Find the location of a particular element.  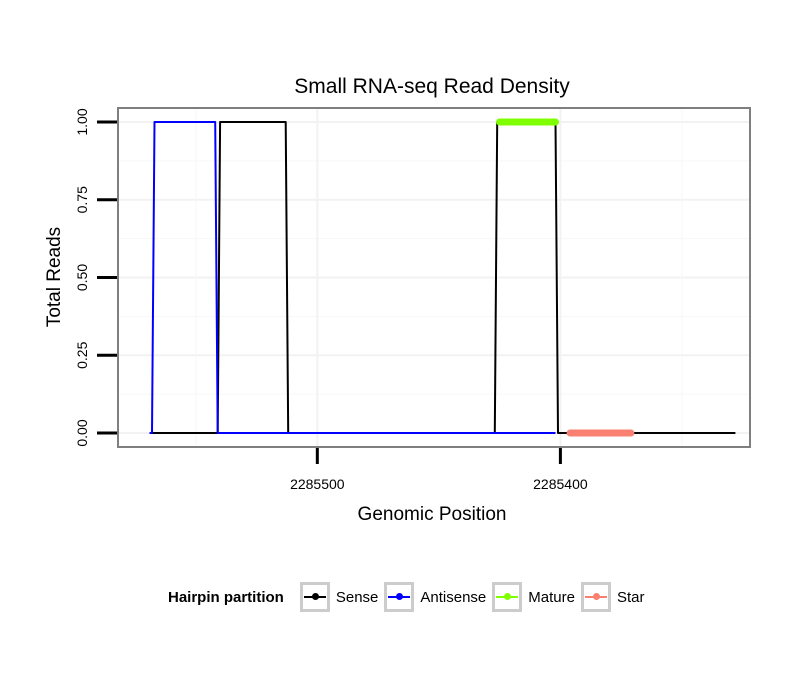

legend-key-antisense is located at coordinates (399, 597).